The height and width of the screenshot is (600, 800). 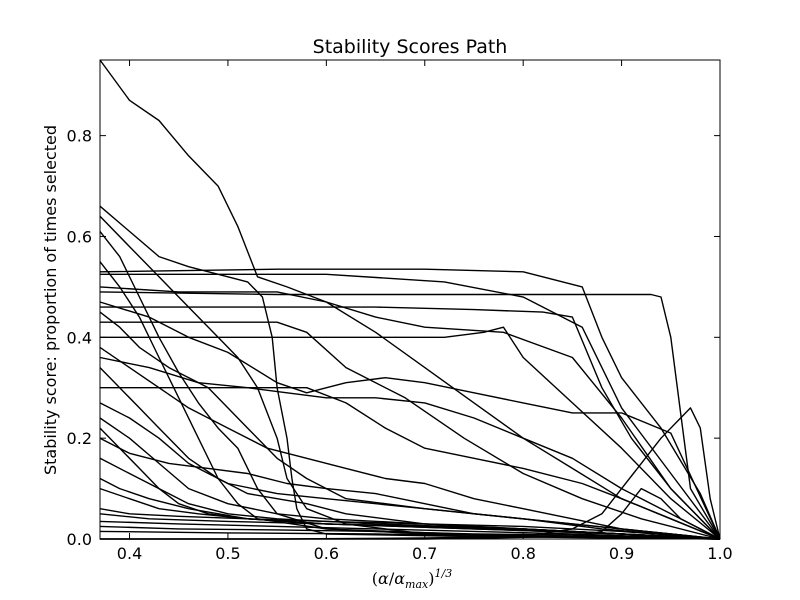 I want to click on y-tick-label: 0.8, so click(x=79, y=136).